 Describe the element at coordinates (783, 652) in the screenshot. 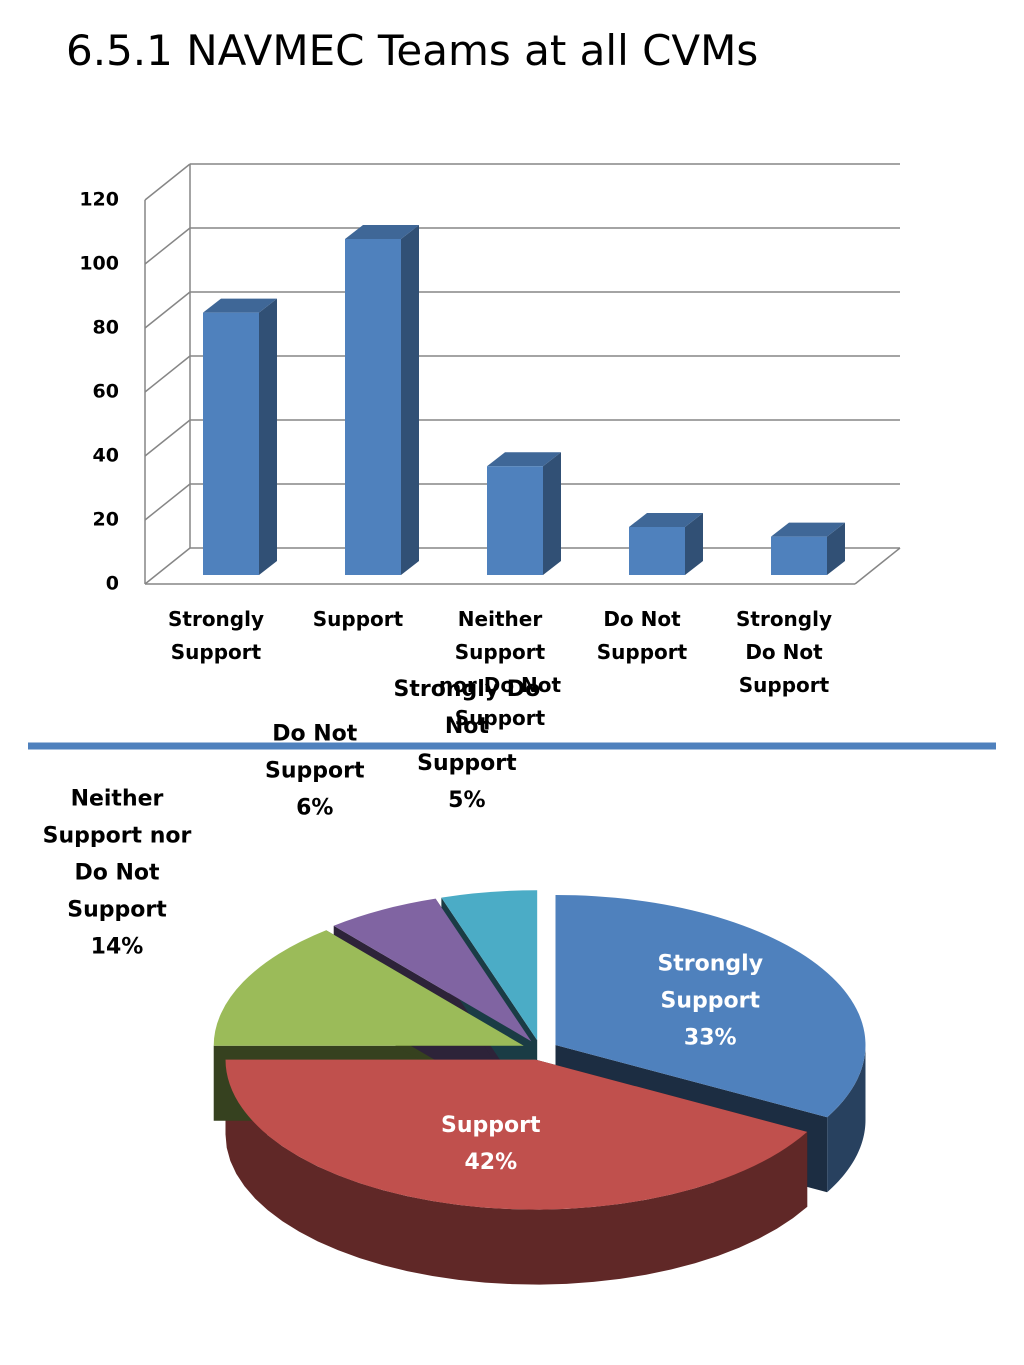

I see `x-tick-label: Strongly Do Not Support` at that location.